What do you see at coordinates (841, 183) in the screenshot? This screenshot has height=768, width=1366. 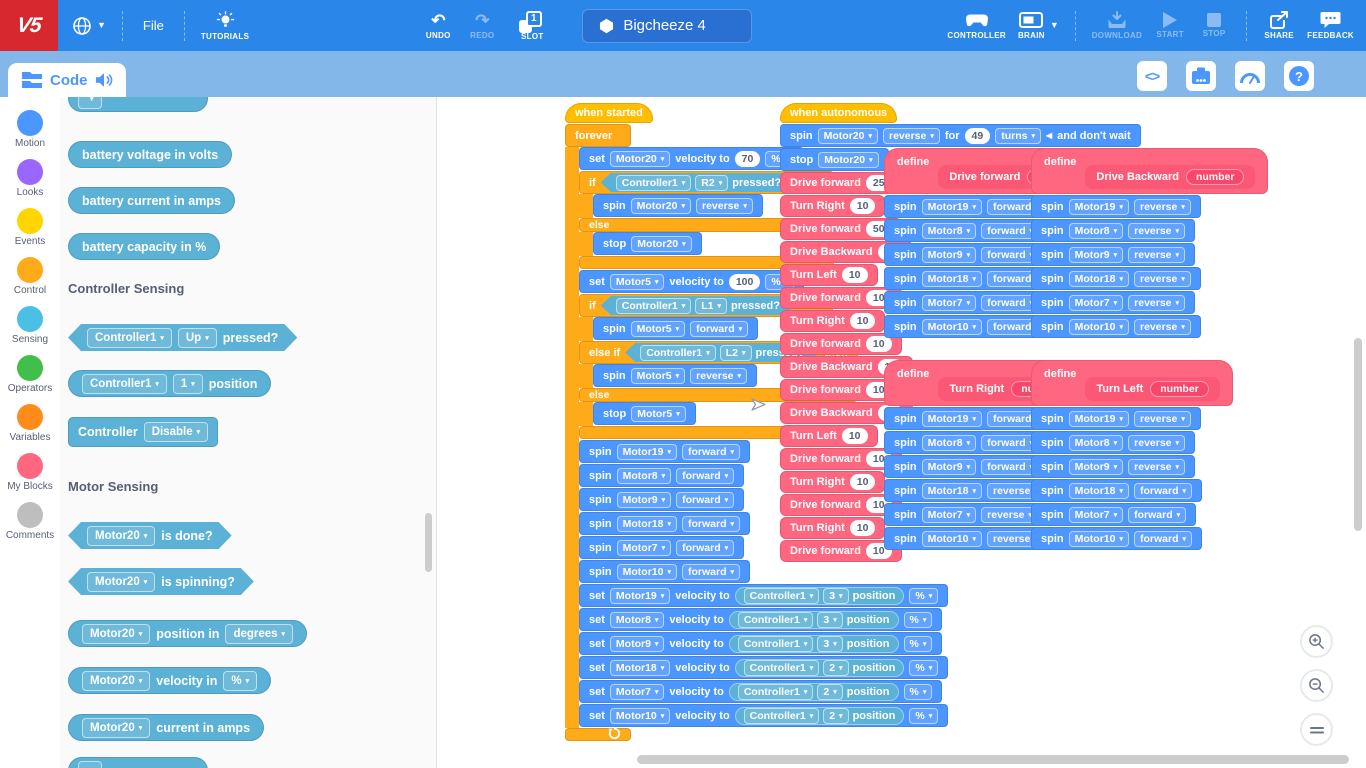 I see `call-block-drive-forward: Drive forward 25` at bounding box center [841, 183].